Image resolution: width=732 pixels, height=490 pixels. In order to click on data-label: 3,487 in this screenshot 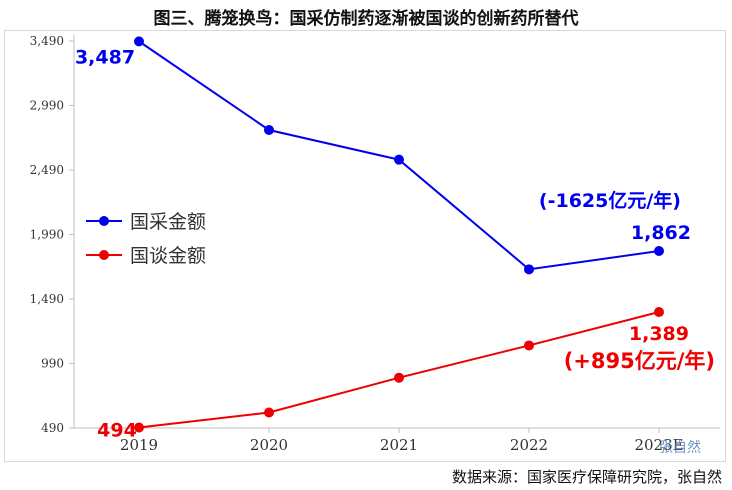, I will do `click(105, 57)`.